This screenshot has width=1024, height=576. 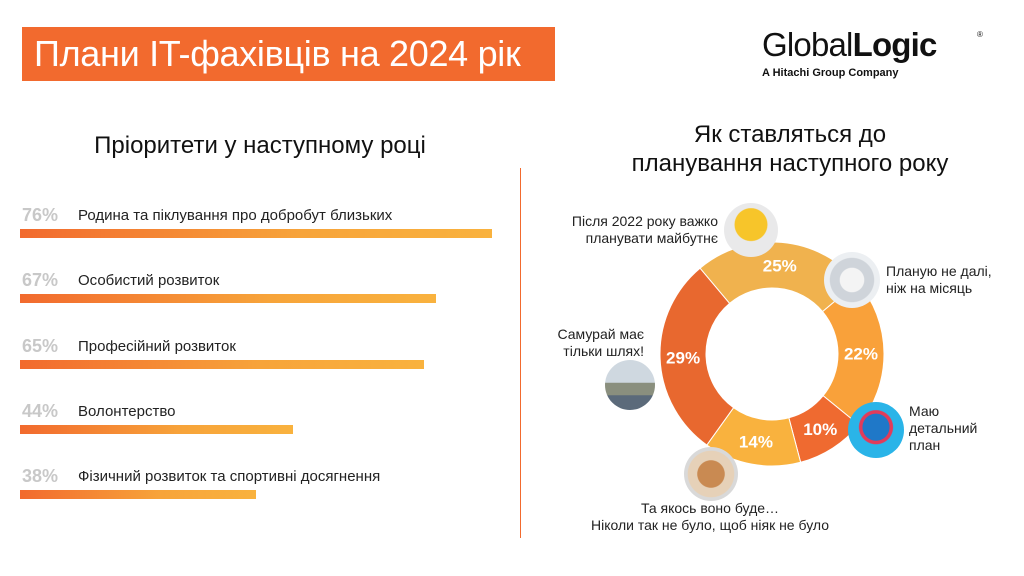 I want to click on priority-value-label: 44%, so click(x=40, y=411).